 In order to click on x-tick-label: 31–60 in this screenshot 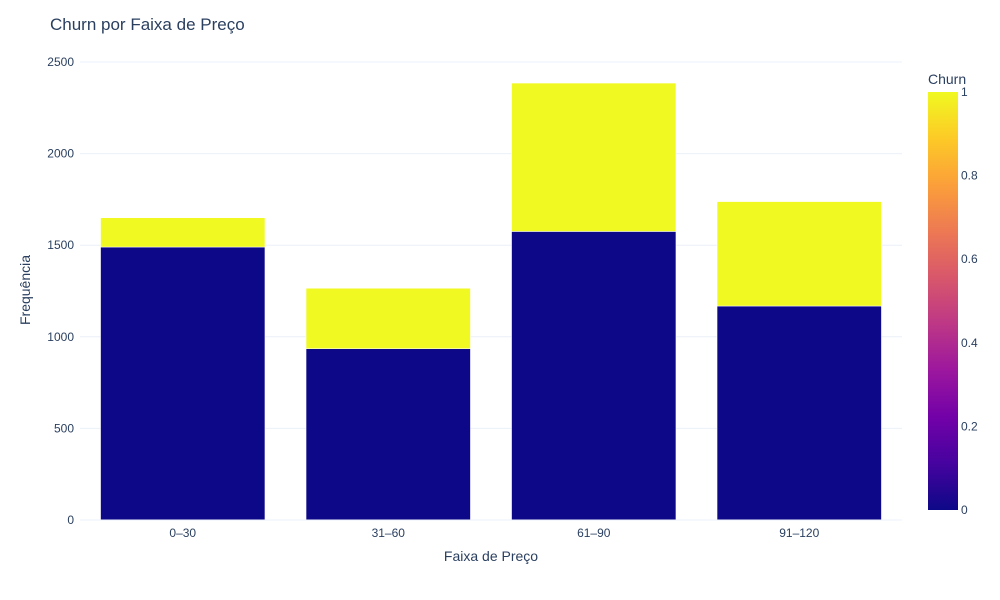, I will do `click(389, 533)`.